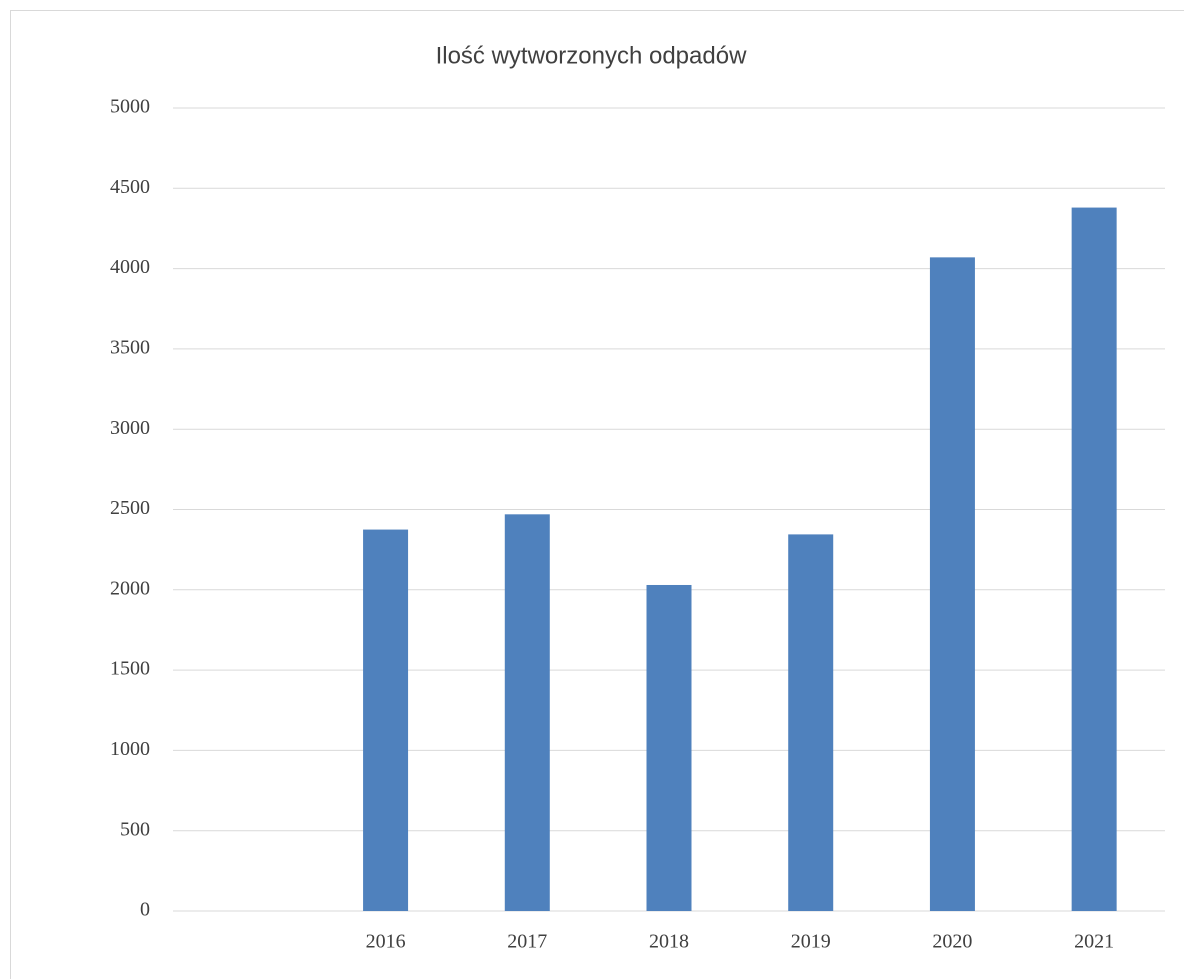 The image size is (1184, 979). I want to click on y-tick-label: 1000, so click(130, 749).